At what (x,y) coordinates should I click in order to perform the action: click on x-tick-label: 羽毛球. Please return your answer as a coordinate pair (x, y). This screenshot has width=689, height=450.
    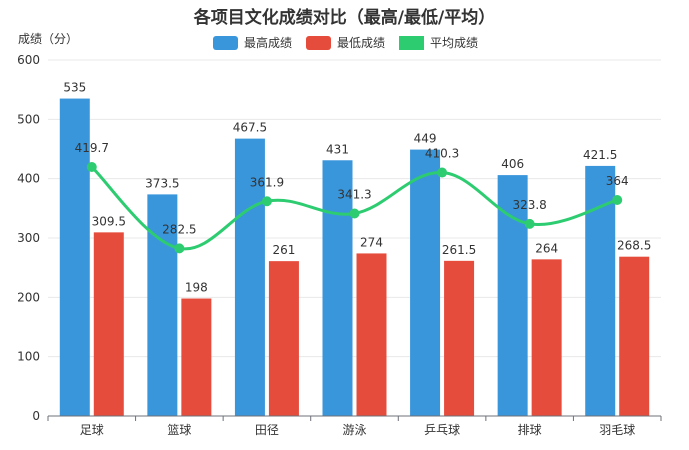
    Looking at the image, I should click on (617, 430).